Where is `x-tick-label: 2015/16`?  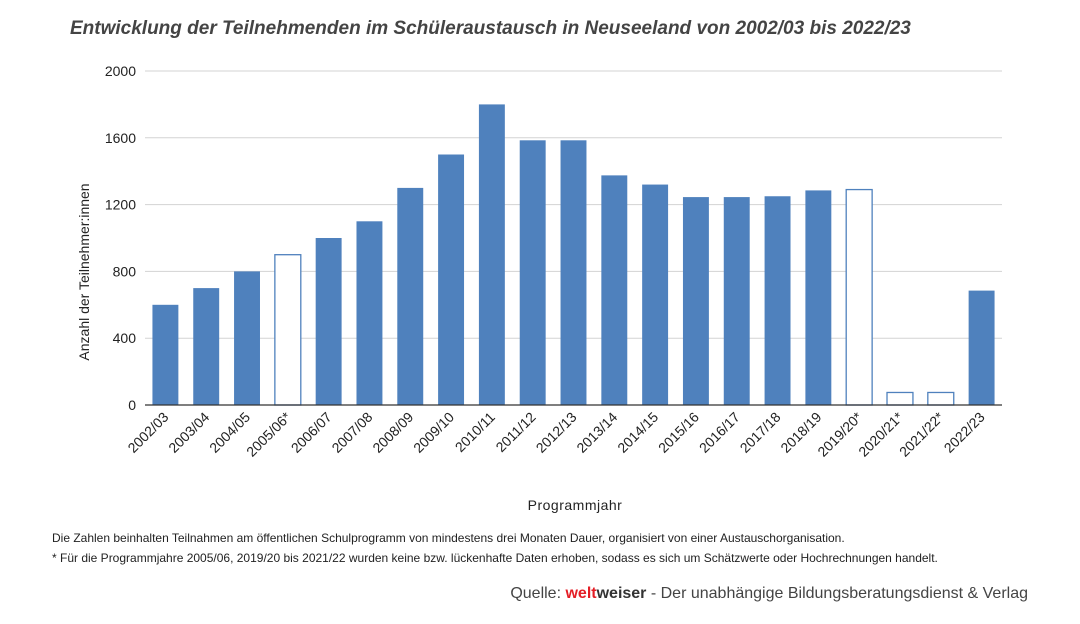 x-tick-label: 2015/16 is located at coordinates (678, 432).